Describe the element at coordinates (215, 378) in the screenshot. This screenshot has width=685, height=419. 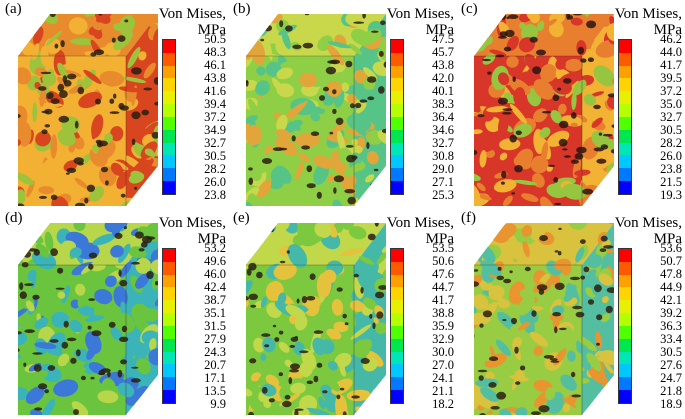
I see `colorbar-tick-label: 17.1` at that location.